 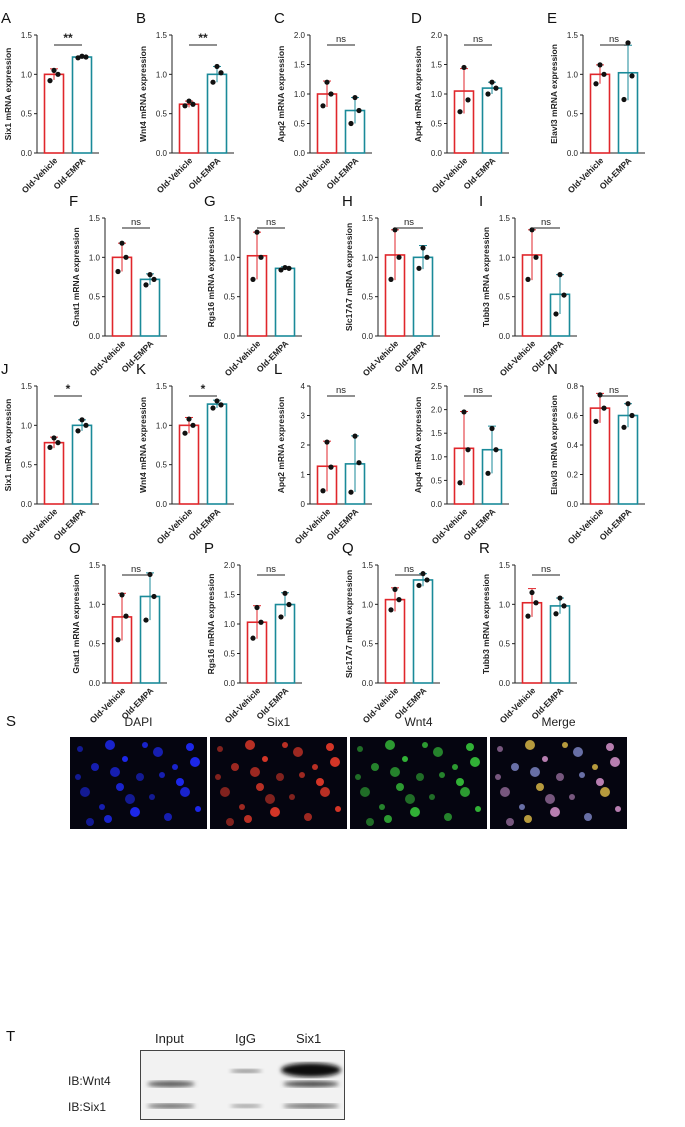 What do you see at coordinates (278, 783) in the screenshot?
I see `micro-image-six1` at bounding box center [278, 783].